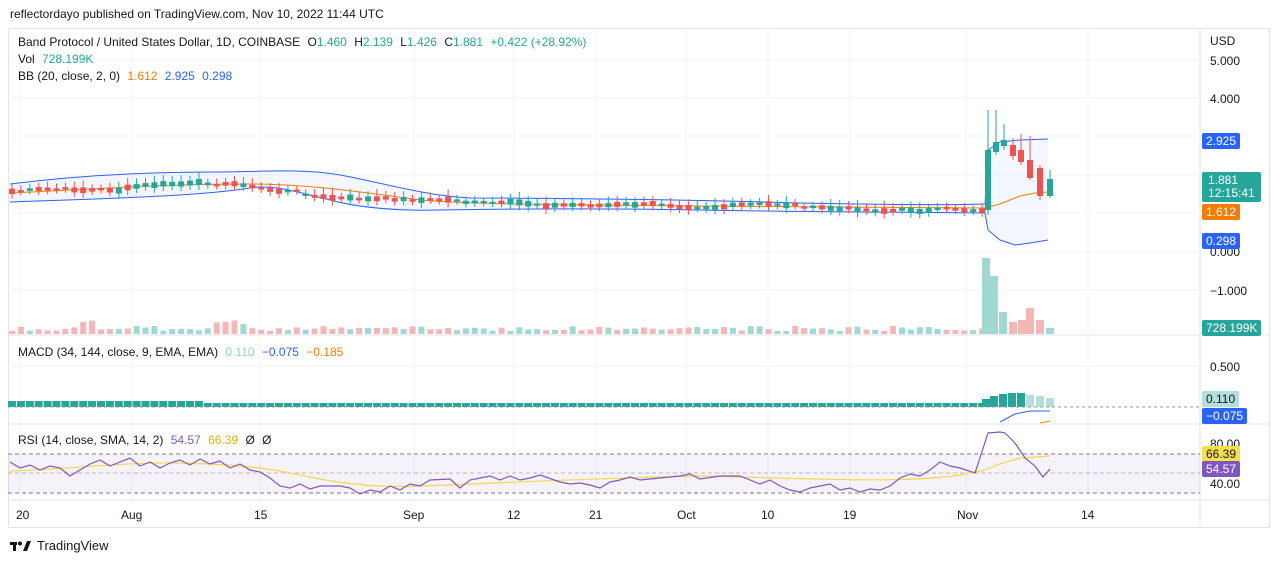  I want to click on time-tick: 19, so click(850, 515).